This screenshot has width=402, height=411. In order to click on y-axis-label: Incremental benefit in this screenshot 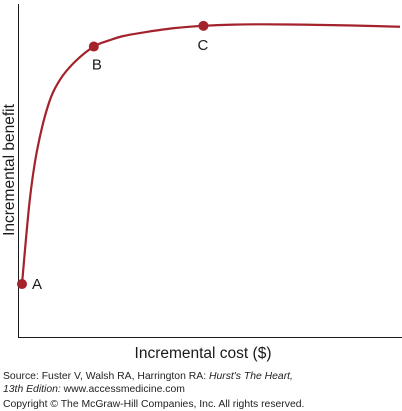, I will do `click(9, 169)`.